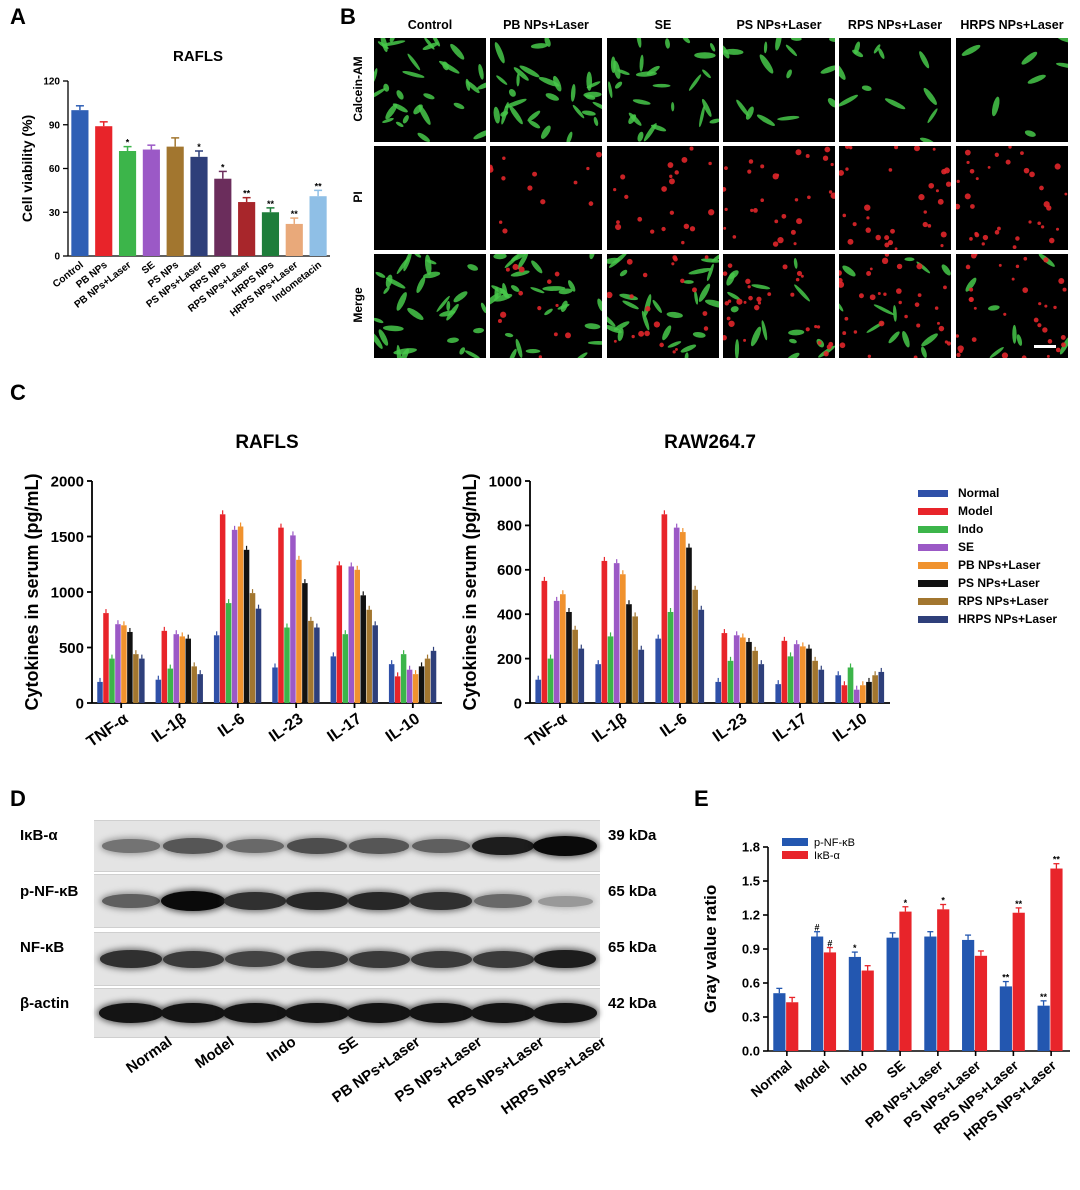 The width and height of the screenshot is (1080, 1190). Describe the element at coordinates (198, 56) in the screenshot. I see `chart-title: RAFLS` at that location.